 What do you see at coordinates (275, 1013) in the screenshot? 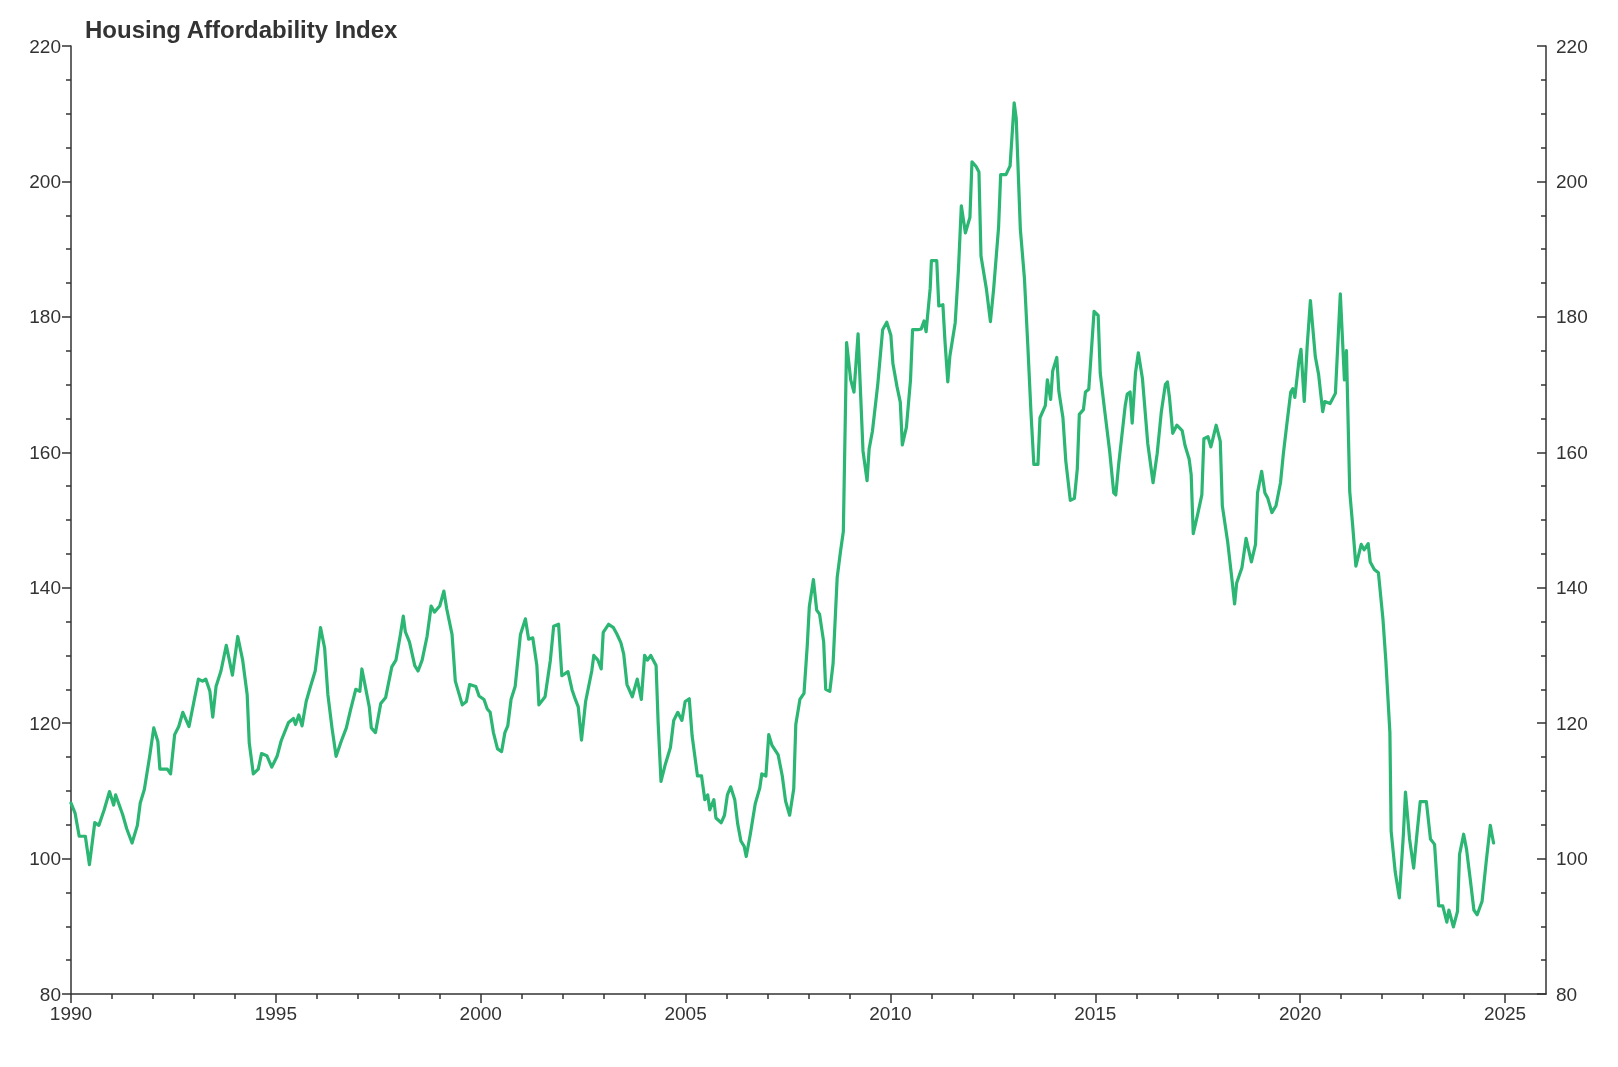
I see `x-tick-label: 1995` at bounding box center [275, 1013].